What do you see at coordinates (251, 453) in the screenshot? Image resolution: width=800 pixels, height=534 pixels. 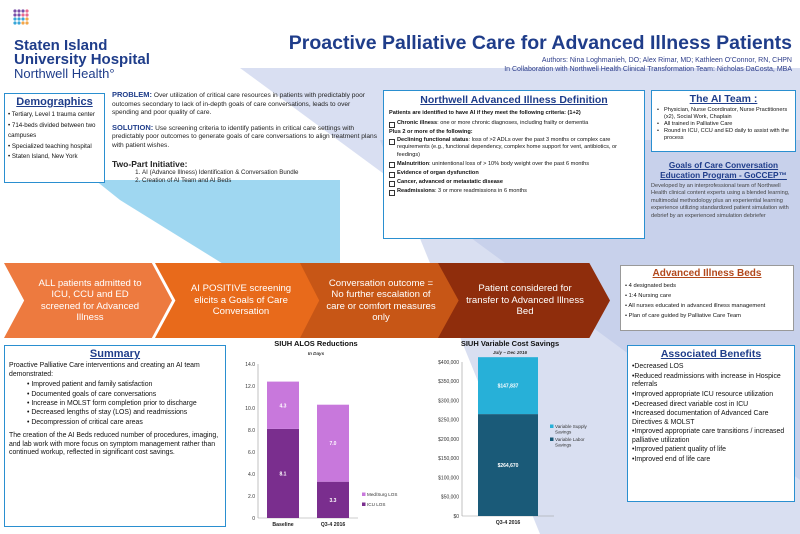 I see `y-tick-label: 6.0` at bounding box center [251, 453].